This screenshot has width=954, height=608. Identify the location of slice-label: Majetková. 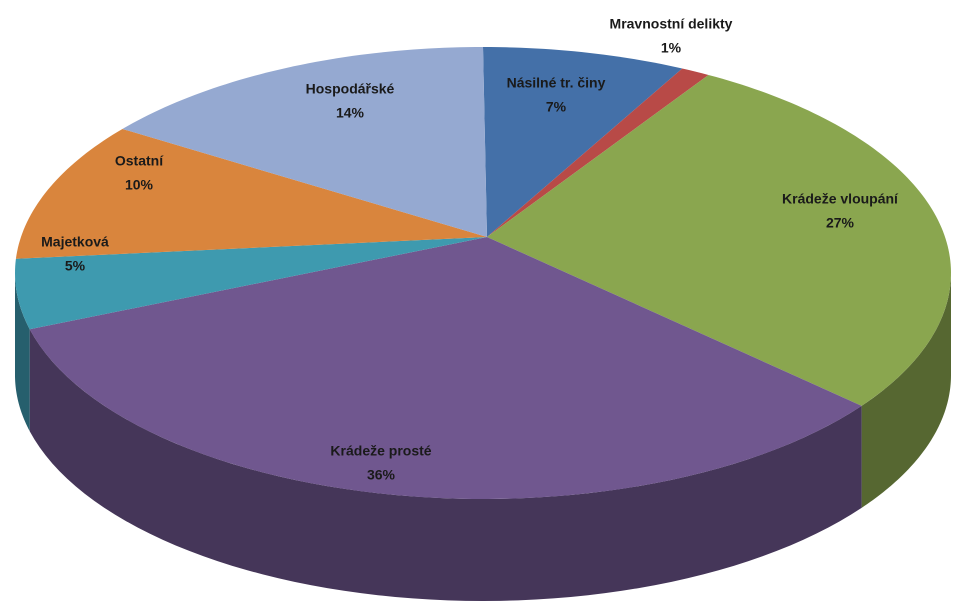
(75, 242).